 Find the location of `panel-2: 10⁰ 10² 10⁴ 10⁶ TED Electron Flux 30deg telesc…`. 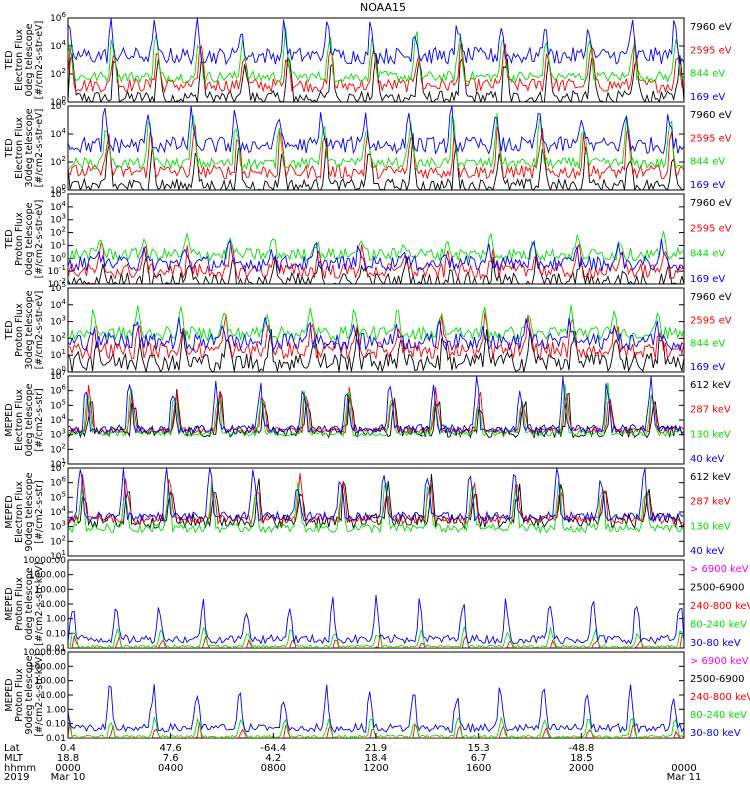

panel-2: 10⁰ 10² 10⁴ 10⁶ TED Electron Flux 30deg telesc… is located at coordinates (368, 147).